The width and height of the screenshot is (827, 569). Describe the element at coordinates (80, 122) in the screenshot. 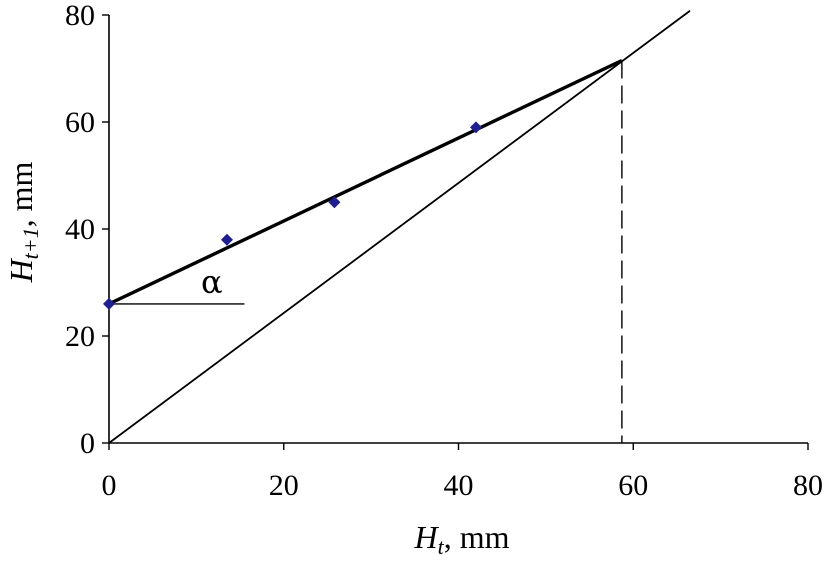

I see `y-tick-label: 60` at that location.